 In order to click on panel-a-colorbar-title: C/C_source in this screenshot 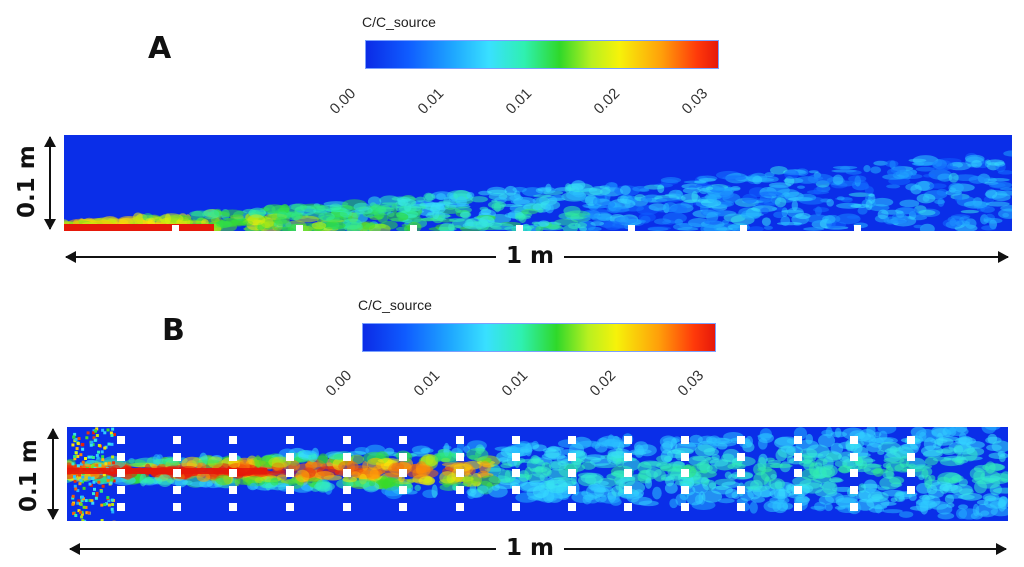, I will do `click(399, 22)`.